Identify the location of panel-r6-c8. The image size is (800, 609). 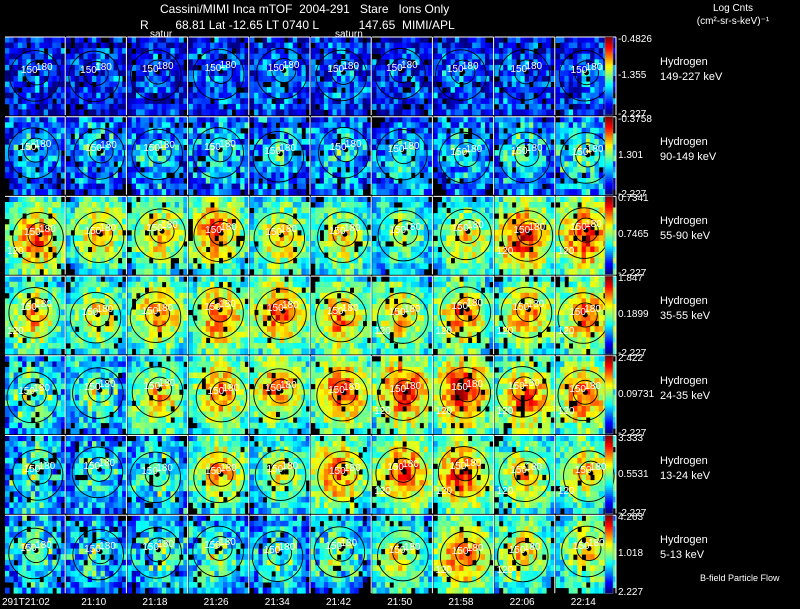
(464, 474).